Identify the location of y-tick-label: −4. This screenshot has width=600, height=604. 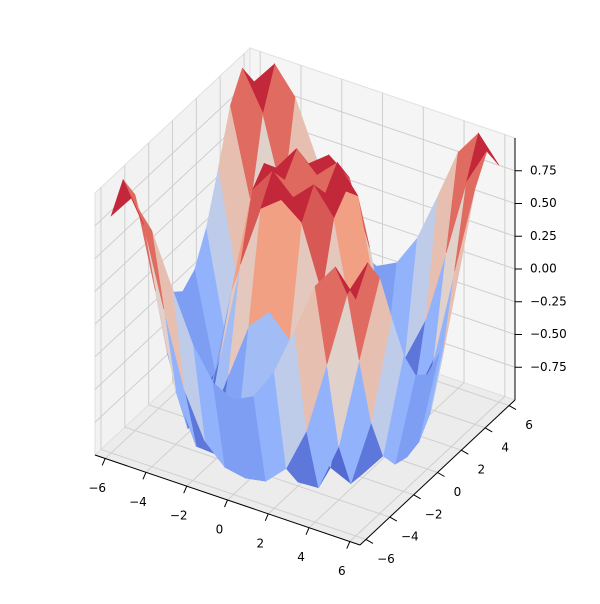
(410, 537).